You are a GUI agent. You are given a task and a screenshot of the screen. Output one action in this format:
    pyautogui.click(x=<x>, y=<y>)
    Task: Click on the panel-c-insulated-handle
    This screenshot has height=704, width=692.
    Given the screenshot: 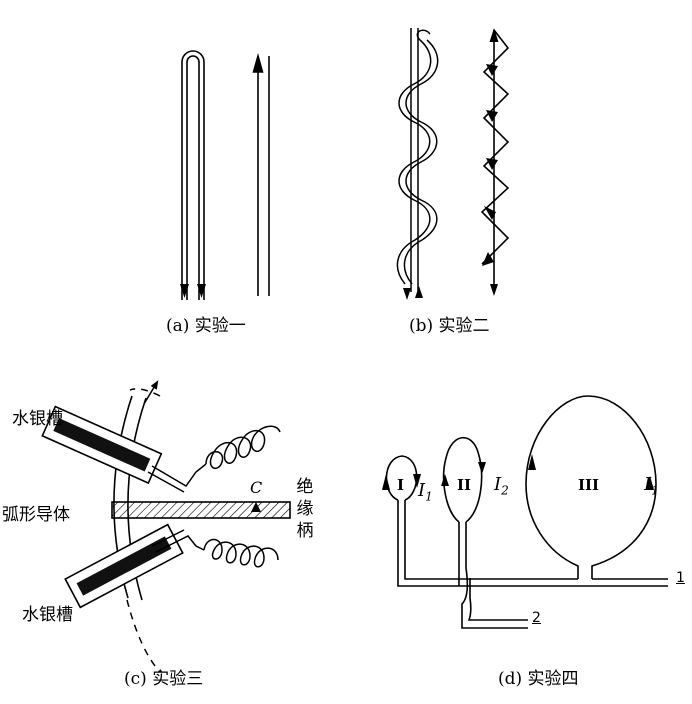 What is the action you would take?
    pyautogui.click(x=201, y=510)
    